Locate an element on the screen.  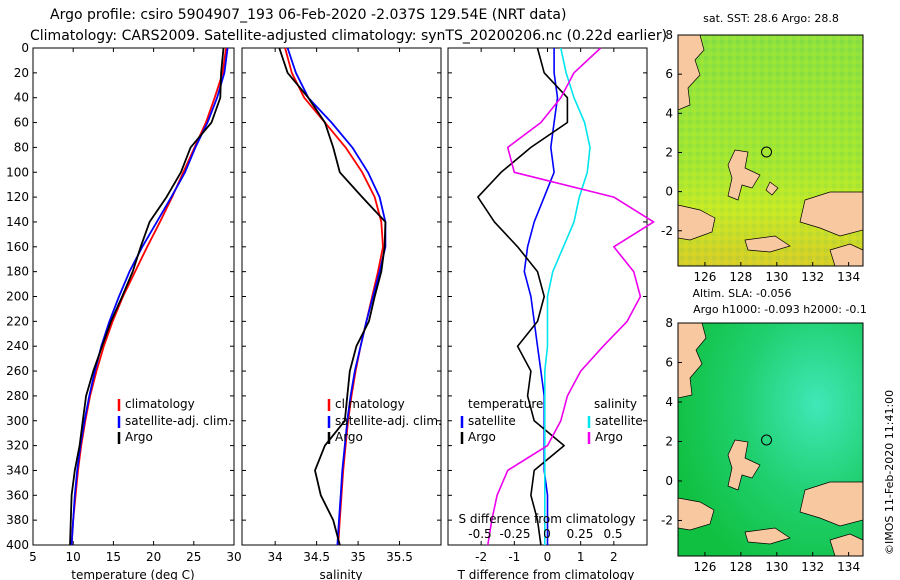
sla-map-panel: 126 128 130 132 134 -2 0 2 4 6 8 is located at coordinates (762, 445).